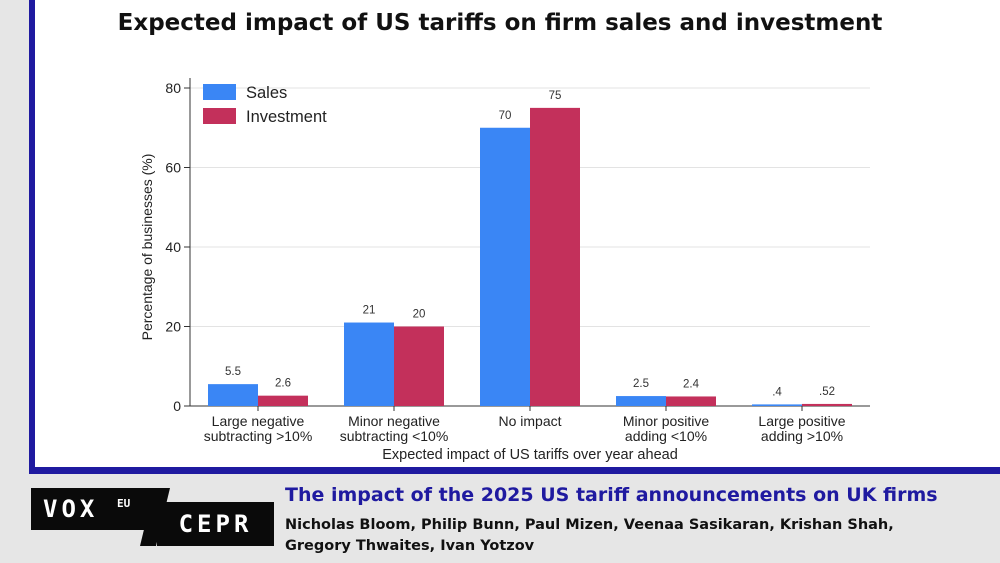 The height and width of the screenshot is (563, 1000). What do you see at coordinates (173, 168) in the screenshot?
I see `y-tick-label: 60` at bounding box center [173, 168].